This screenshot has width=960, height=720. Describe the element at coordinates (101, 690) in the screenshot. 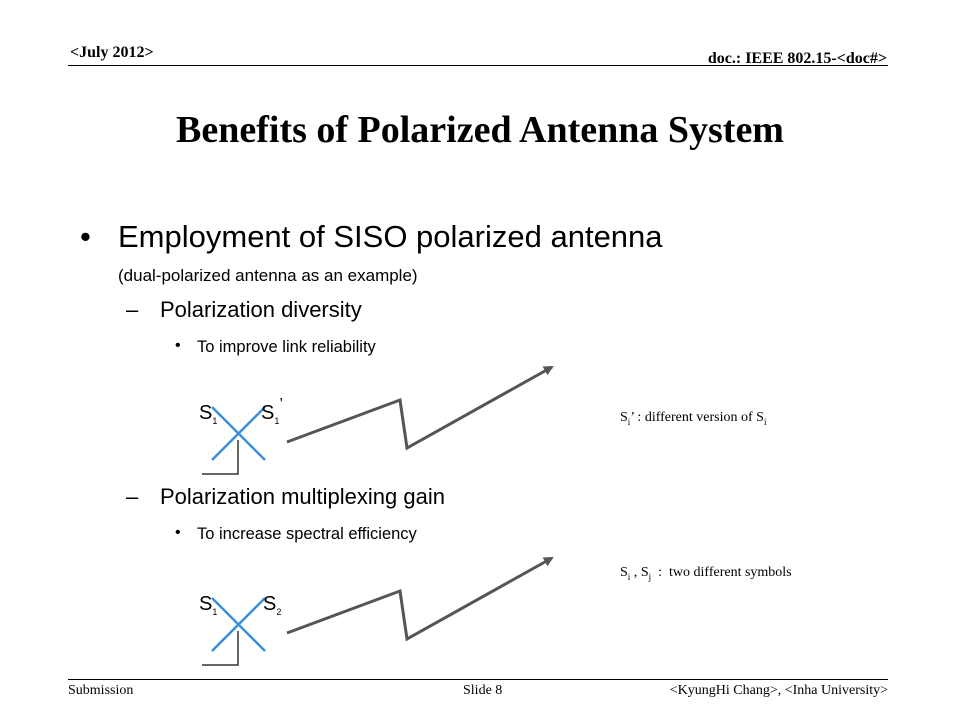

I see `footer-submission: Submission` at that location.